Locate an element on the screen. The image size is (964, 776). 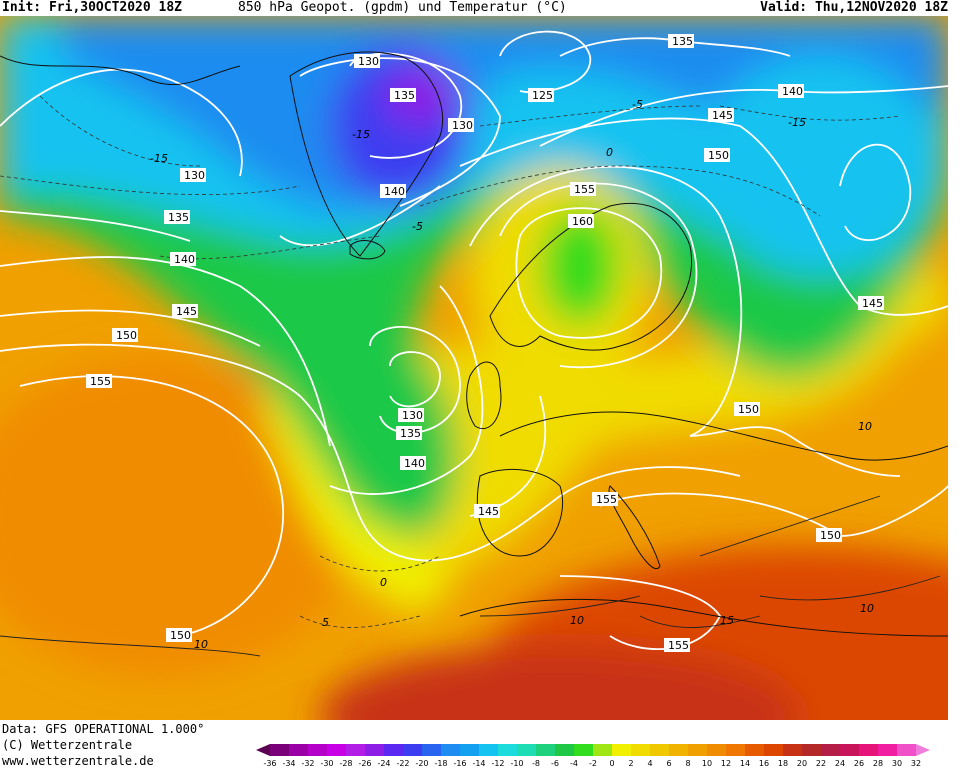
isoline-140-e is located at coordinates (743, 116).